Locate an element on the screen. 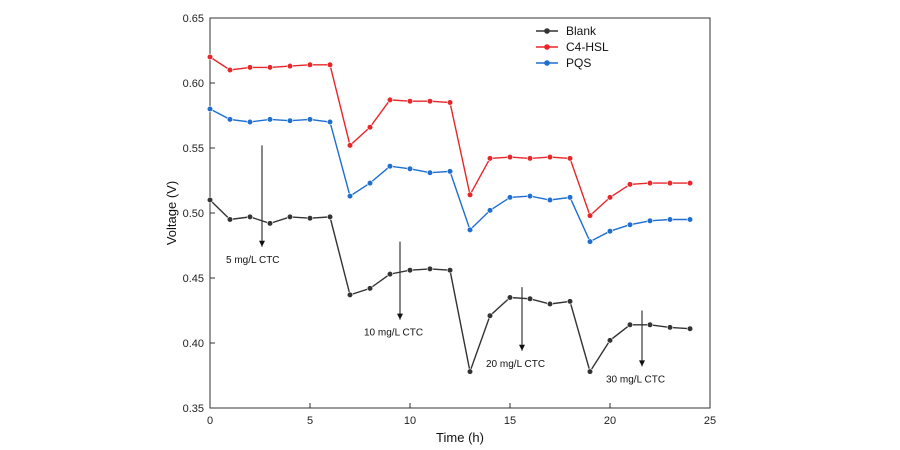 This screenshot has width=900, height=450. x-tick-label: 15 is located at coordinates (510, 421).